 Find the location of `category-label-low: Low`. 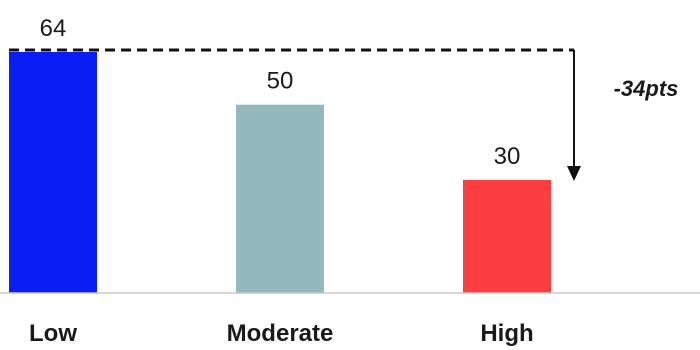

category-label-low: Low is located at coordinates (53, 333).